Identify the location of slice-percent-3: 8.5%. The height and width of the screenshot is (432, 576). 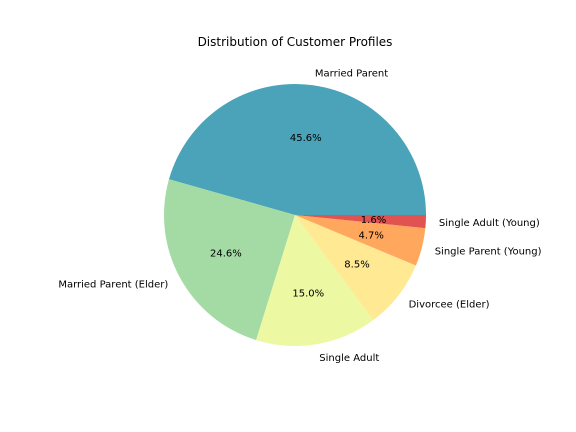
(356, 264).